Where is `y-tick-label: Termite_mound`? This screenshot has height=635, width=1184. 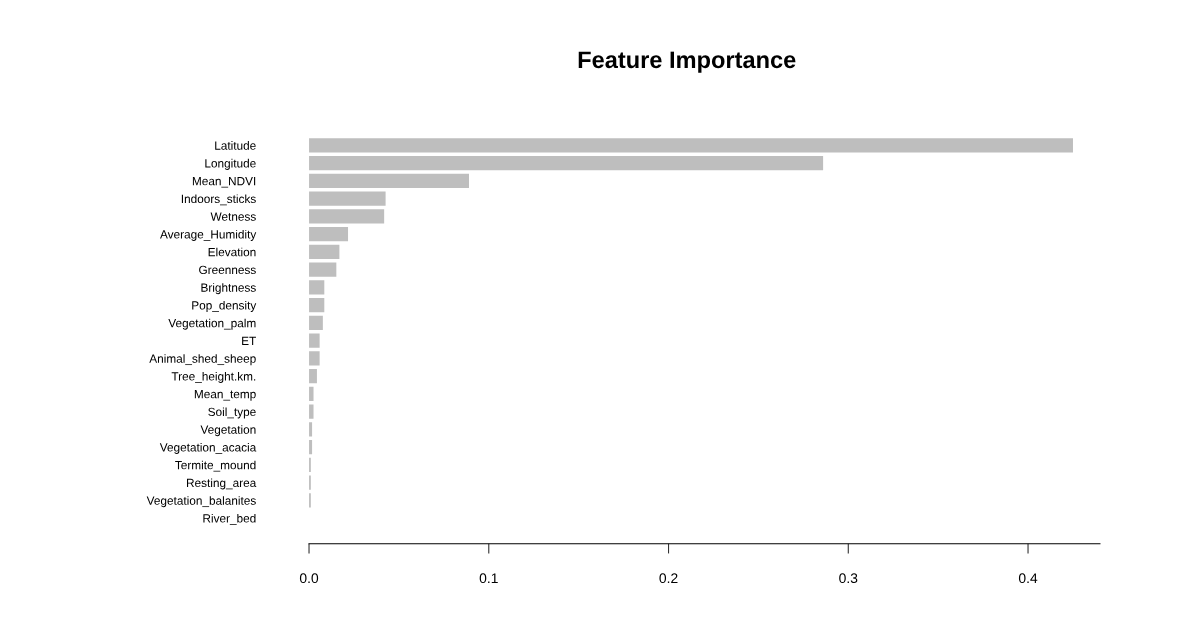 y-tick-label: Termite_mound is located at coordinates (215, 466).